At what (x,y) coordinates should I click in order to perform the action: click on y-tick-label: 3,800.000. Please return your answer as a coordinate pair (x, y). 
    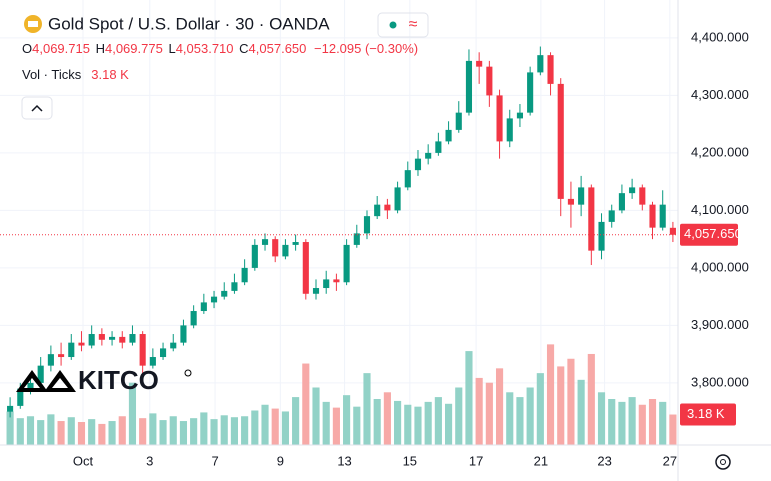
    Looking at the image, I should click on (720, 381).